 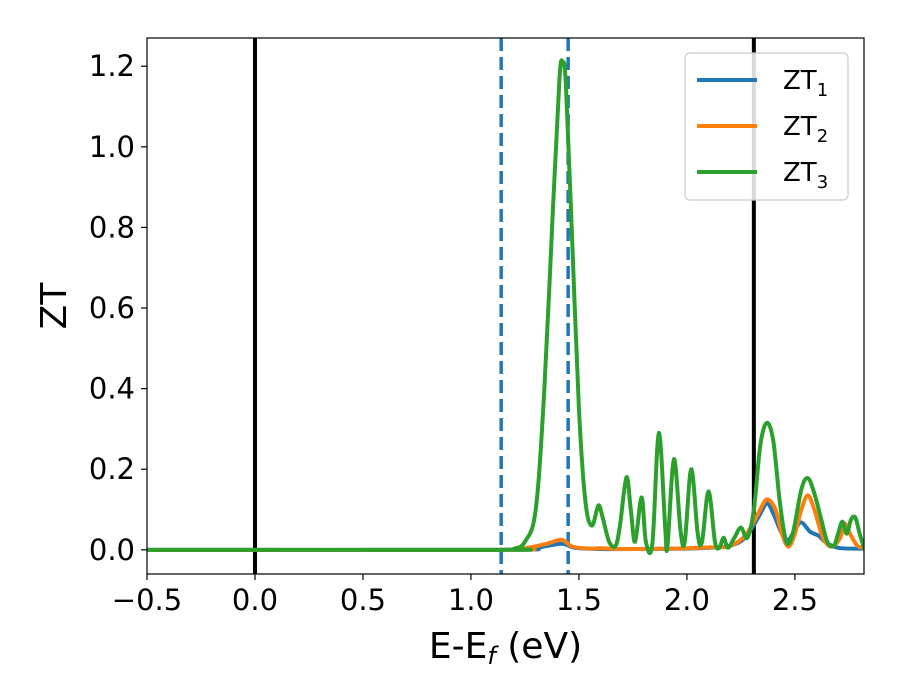 I want to click on legend-label-subscript: 2, so click(x=822, y=136).